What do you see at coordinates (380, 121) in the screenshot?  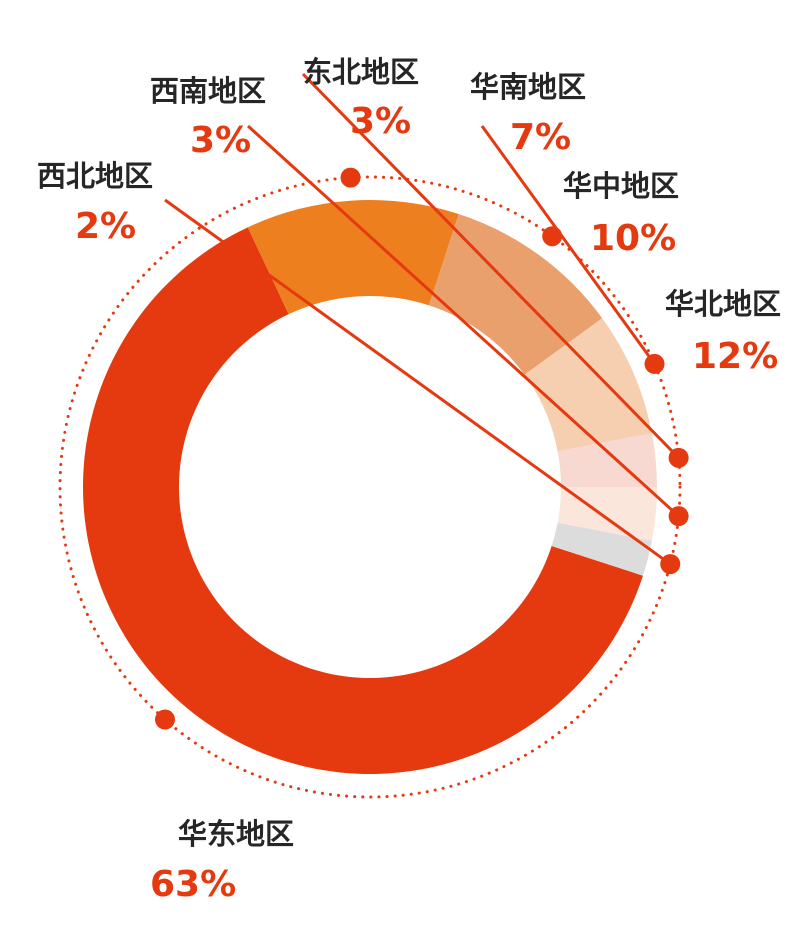 I see `label-pct-4: 3%` at bounding box center [380, 121].